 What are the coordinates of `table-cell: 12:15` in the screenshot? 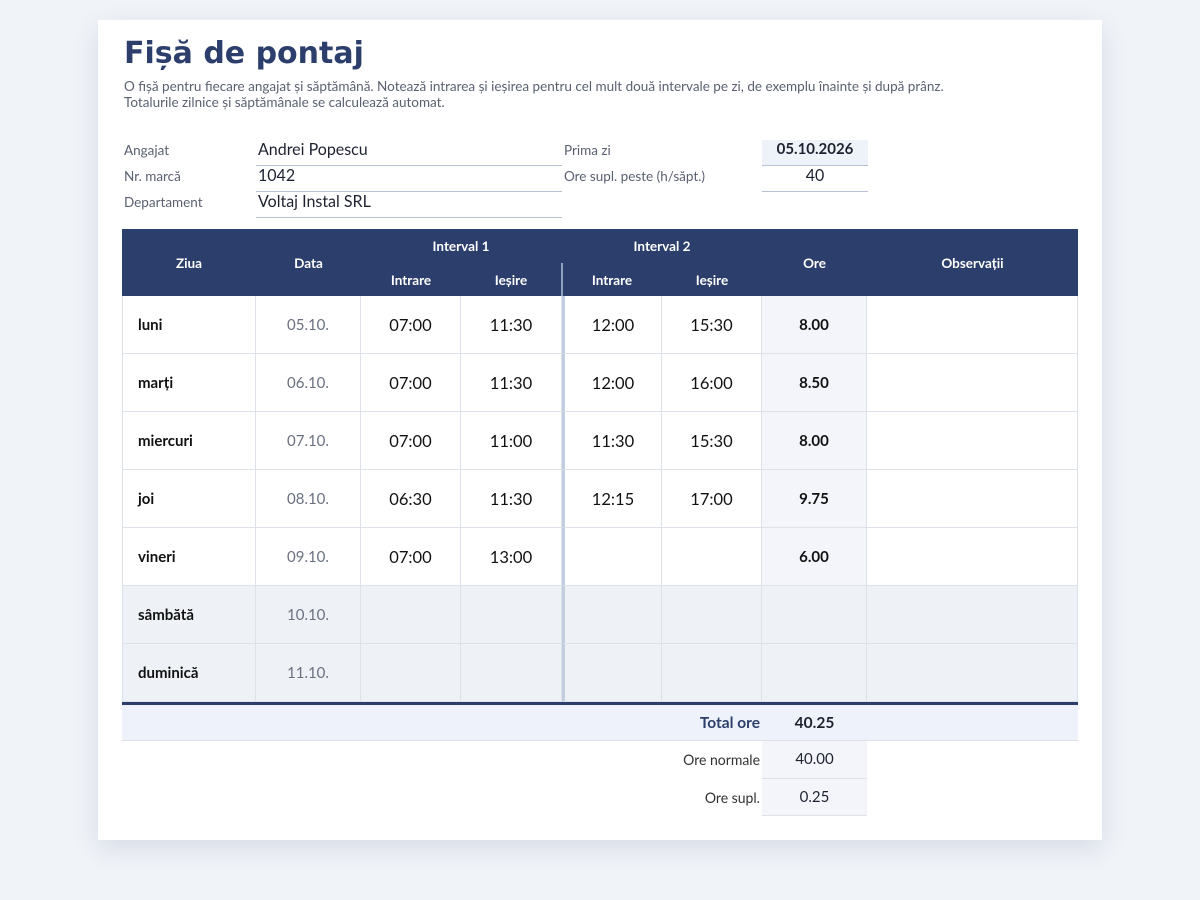 It's located at (612, 499).